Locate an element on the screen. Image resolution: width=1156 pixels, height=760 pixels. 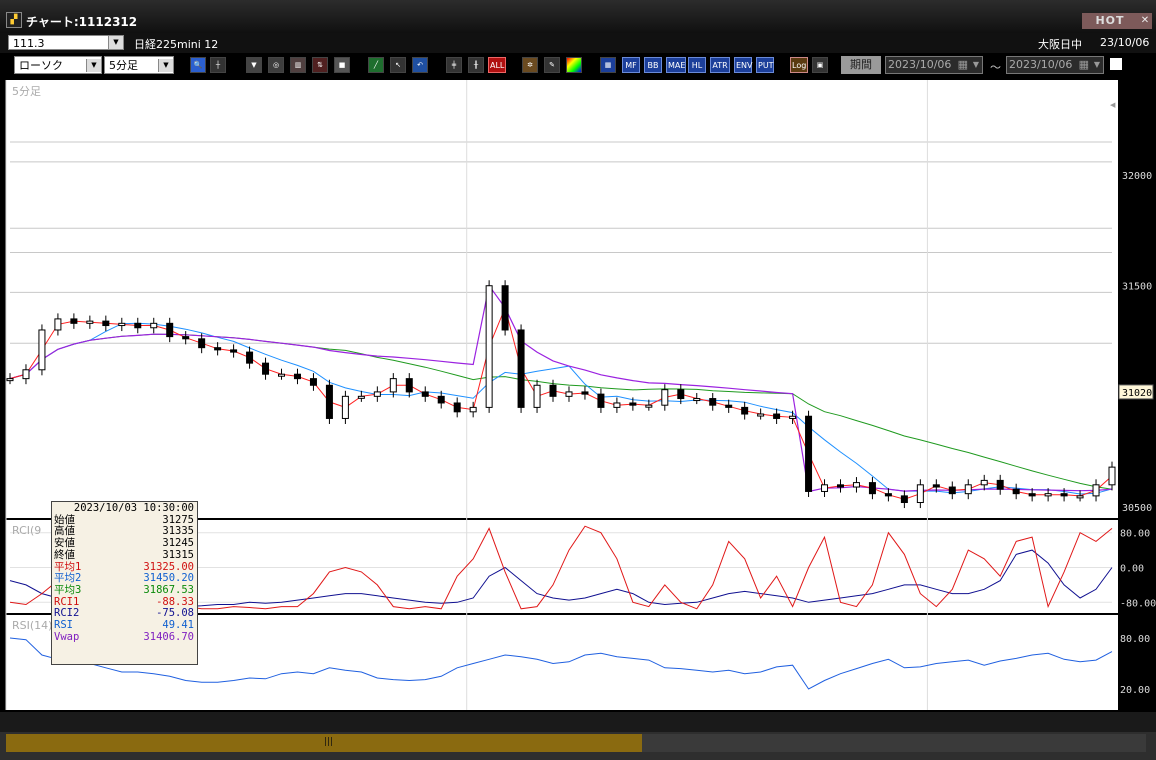
symbol-code-select: 111.3 ▼ is located at coordinates (66, 42).